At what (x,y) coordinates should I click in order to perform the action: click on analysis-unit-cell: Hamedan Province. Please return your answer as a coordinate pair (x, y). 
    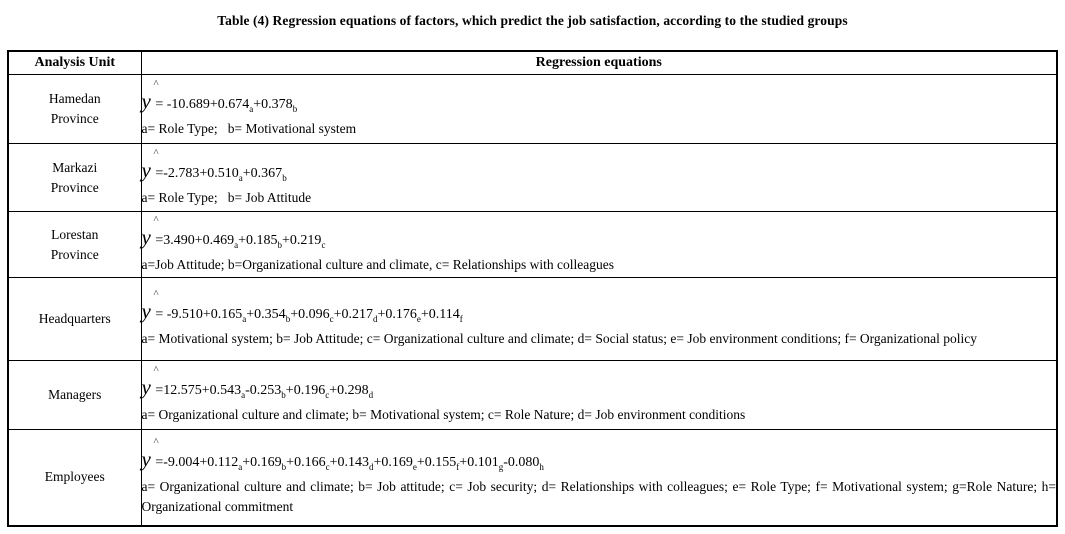
    Looking at the image, I should click on (74, 109).